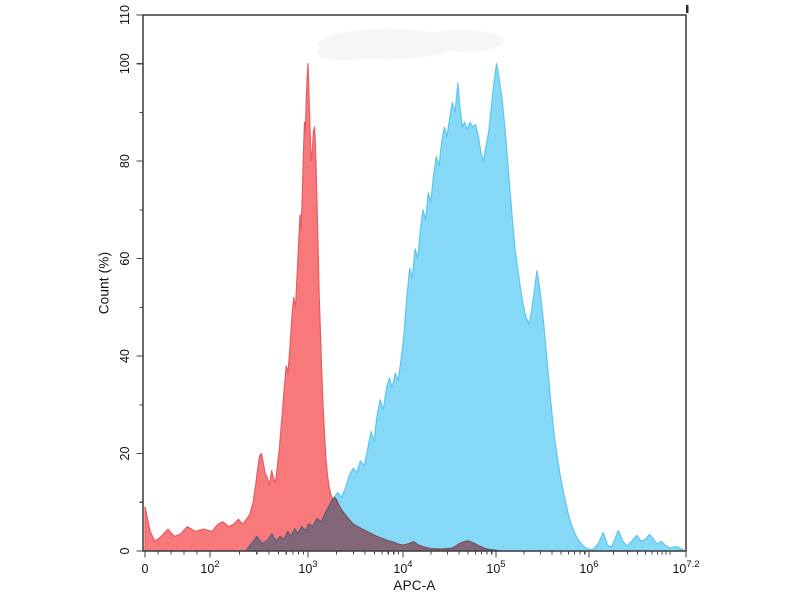 Image resolution: width=800 pixels, height=600 pixels. I want to click on x-tick-label: 10³, so click(307, 567).